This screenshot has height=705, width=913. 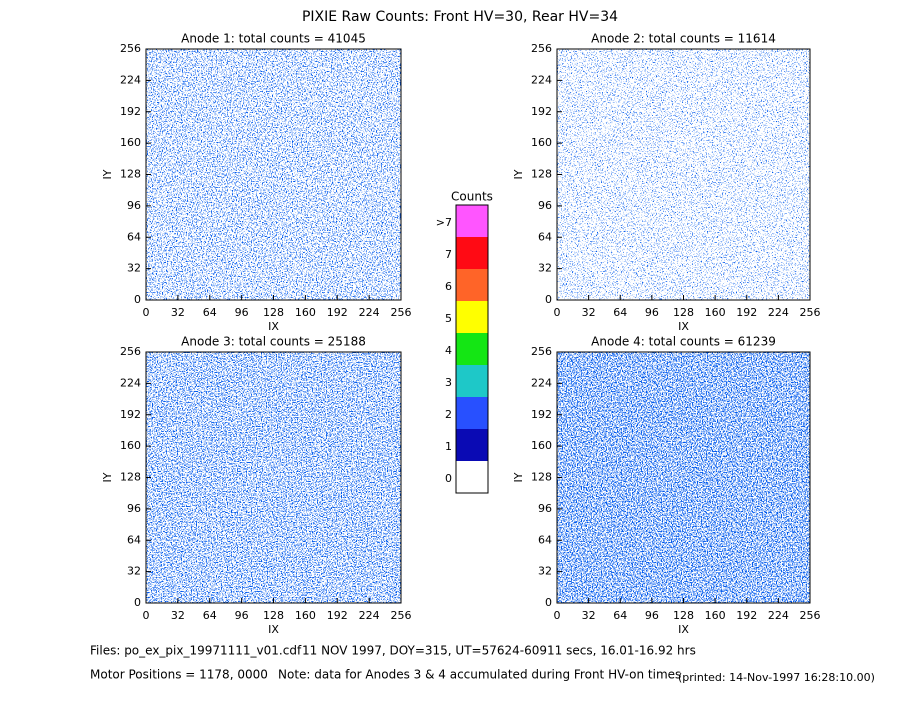 What do you see at coordinates (776, 677) in the screenshot?
I see `printed: (printed: 14-Nov-1997 16:28:10.00)` at bounding box center [776, 677].